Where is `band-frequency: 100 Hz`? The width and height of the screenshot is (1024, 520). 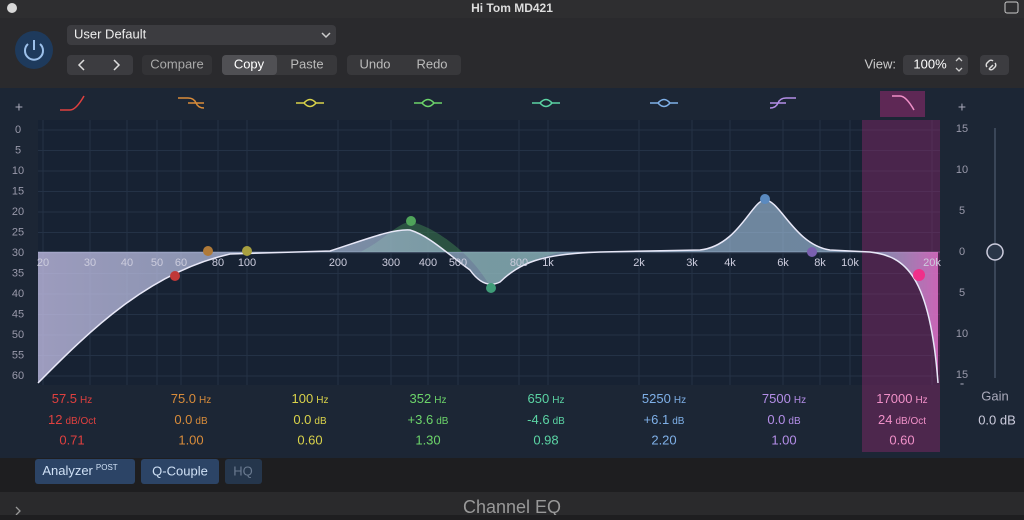
band-frequency: 100 Hz is located at coordinates (310, 398).